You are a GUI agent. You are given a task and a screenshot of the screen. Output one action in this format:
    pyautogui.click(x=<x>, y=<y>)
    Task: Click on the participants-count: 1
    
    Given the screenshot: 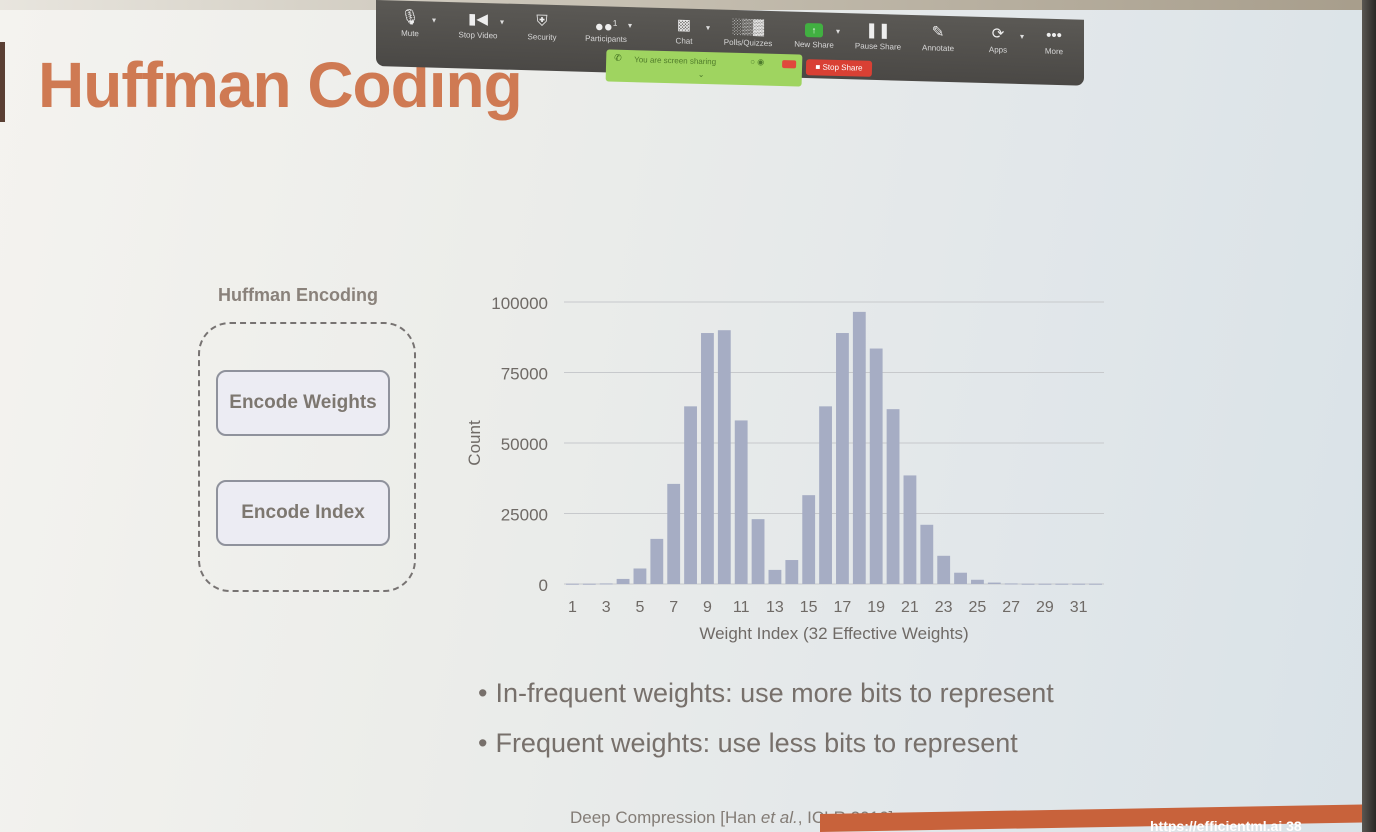 What is the action you would take?
    pyautogui.click(x=615, y=23)
    